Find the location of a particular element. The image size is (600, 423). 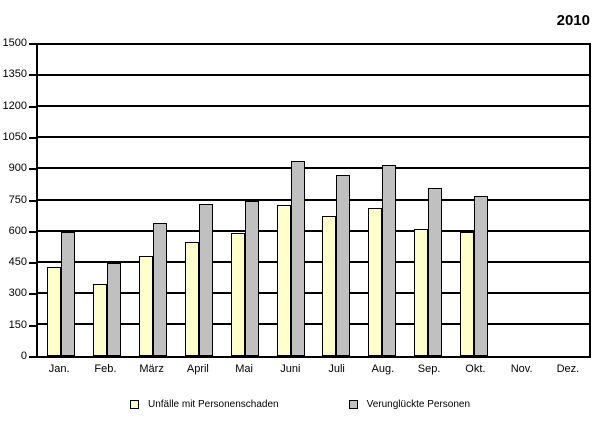

legend-item-1: Verunglückte Personen is located at coordinates (409, 404).